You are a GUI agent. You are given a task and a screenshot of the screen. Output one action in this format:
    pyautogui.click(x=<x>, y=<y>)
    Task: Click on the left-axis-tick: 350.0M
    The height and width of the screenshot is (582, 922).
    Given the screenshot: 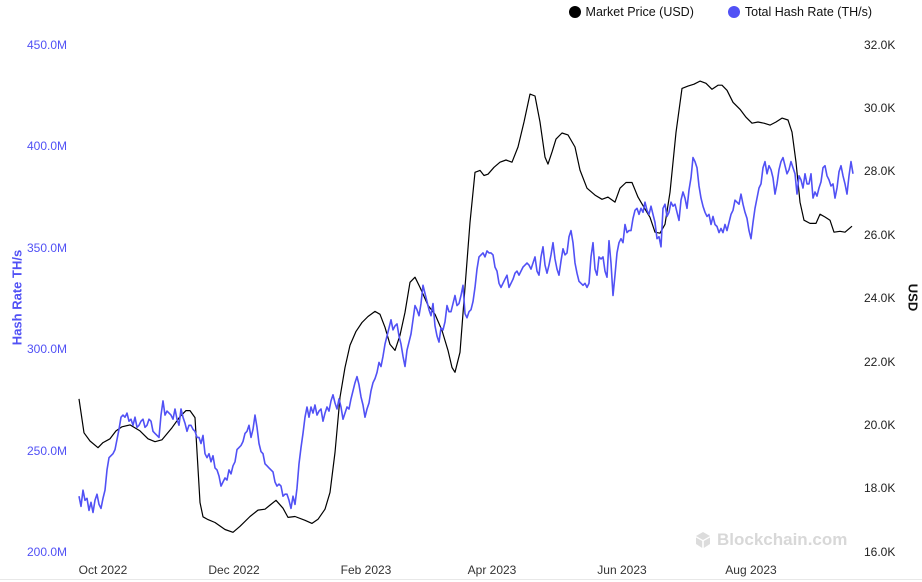 What is the action you would take?
    pyautogui.click(x=47, y=248)
    